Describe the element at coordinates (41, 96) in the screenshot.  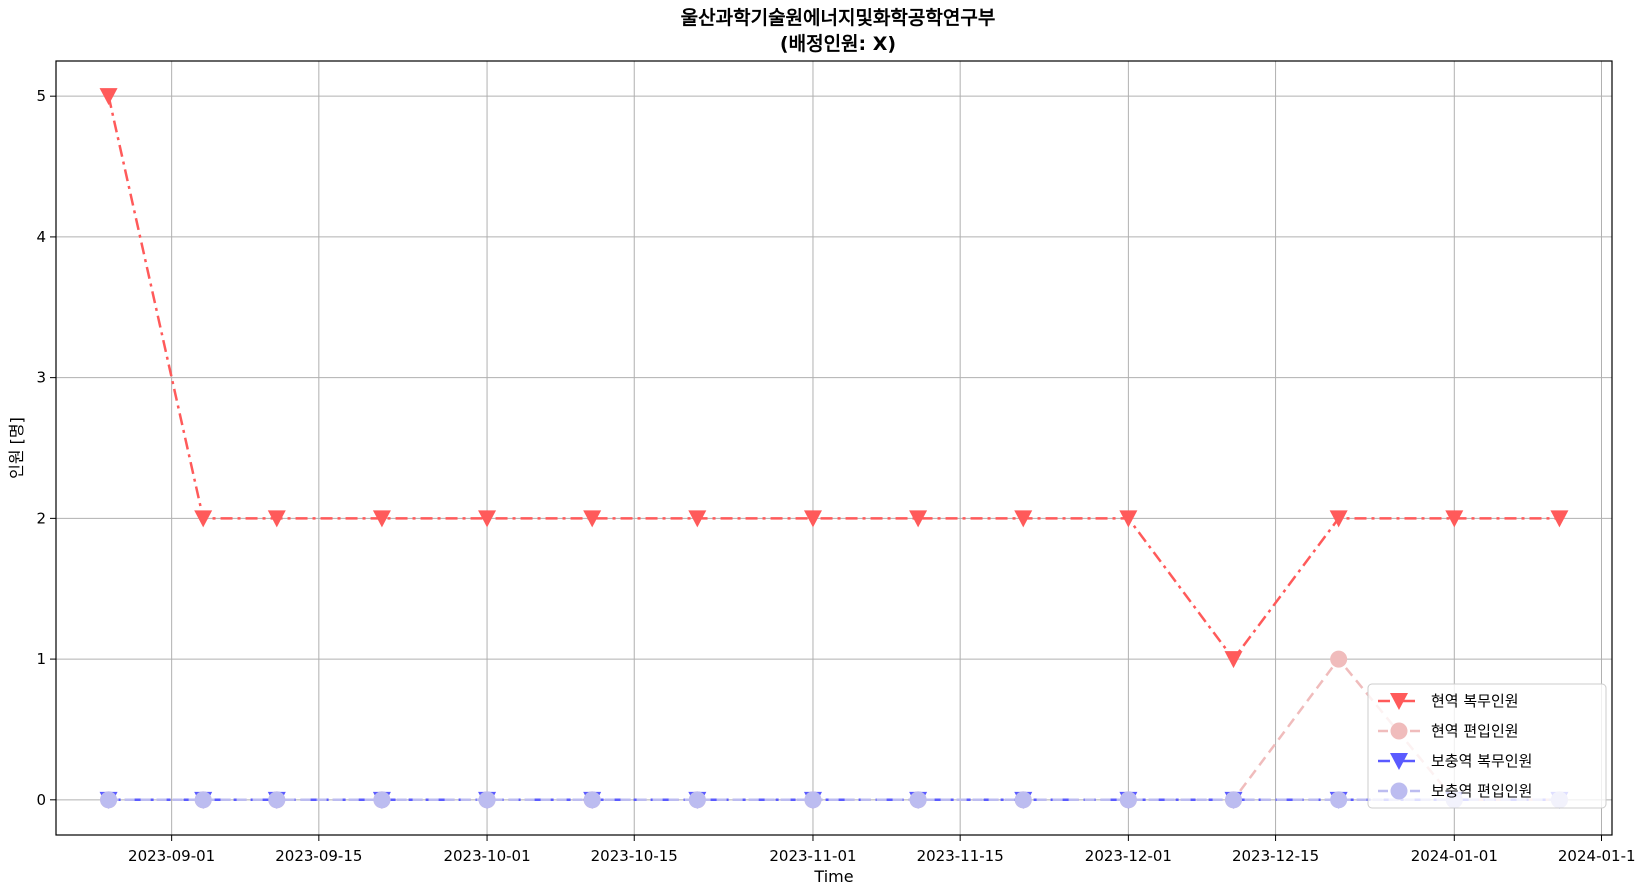
I see `y-tick-label: 5` at that location.